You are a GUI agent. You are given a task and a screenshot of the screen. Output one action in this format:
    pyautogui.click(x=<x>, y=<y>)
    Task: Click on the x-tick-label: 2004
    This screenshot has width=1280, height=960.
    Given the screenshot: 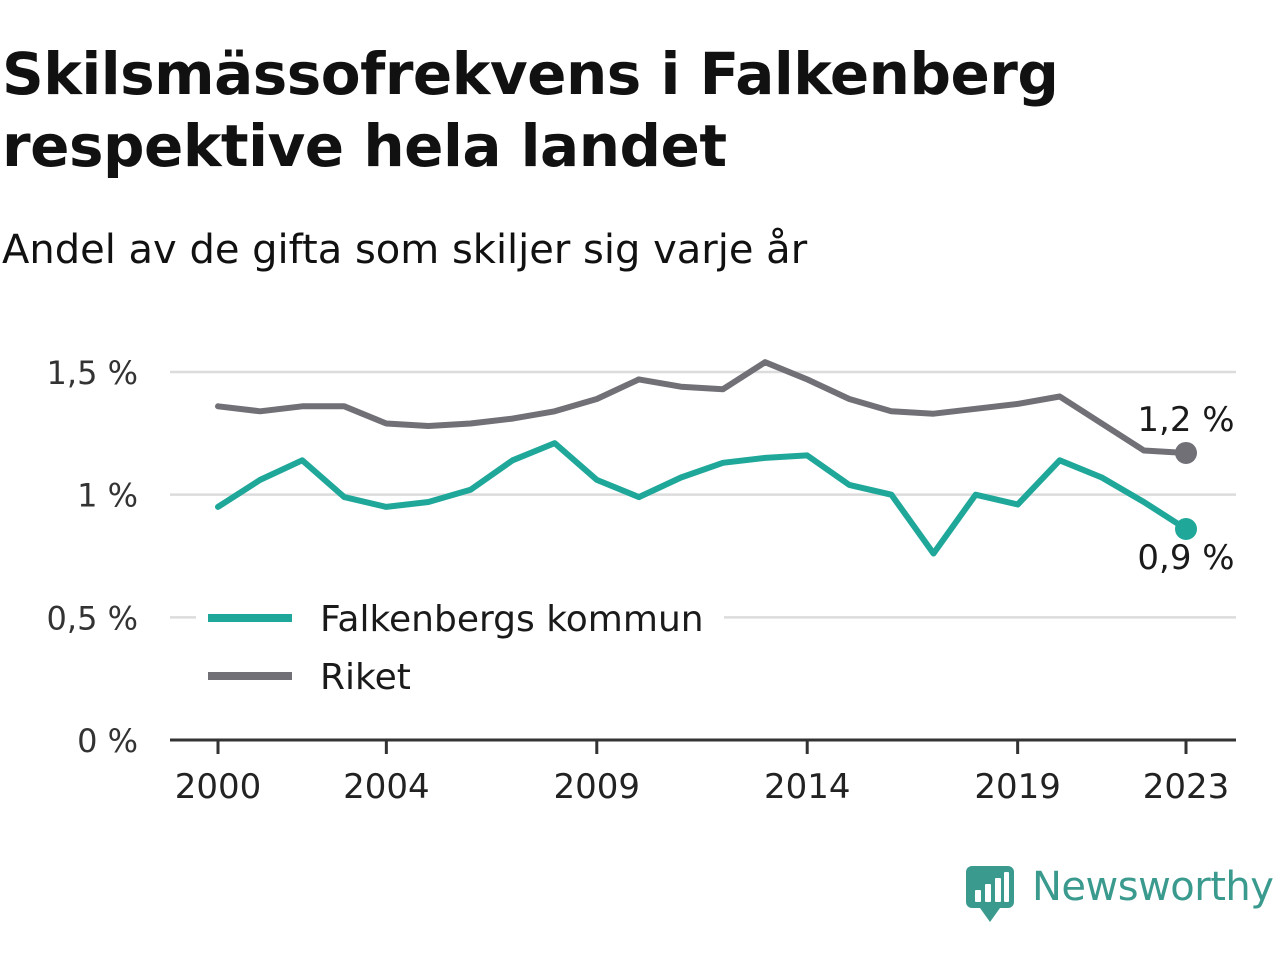 What is the action you would take?
    pyautogui.click(x=386, y=787)
    